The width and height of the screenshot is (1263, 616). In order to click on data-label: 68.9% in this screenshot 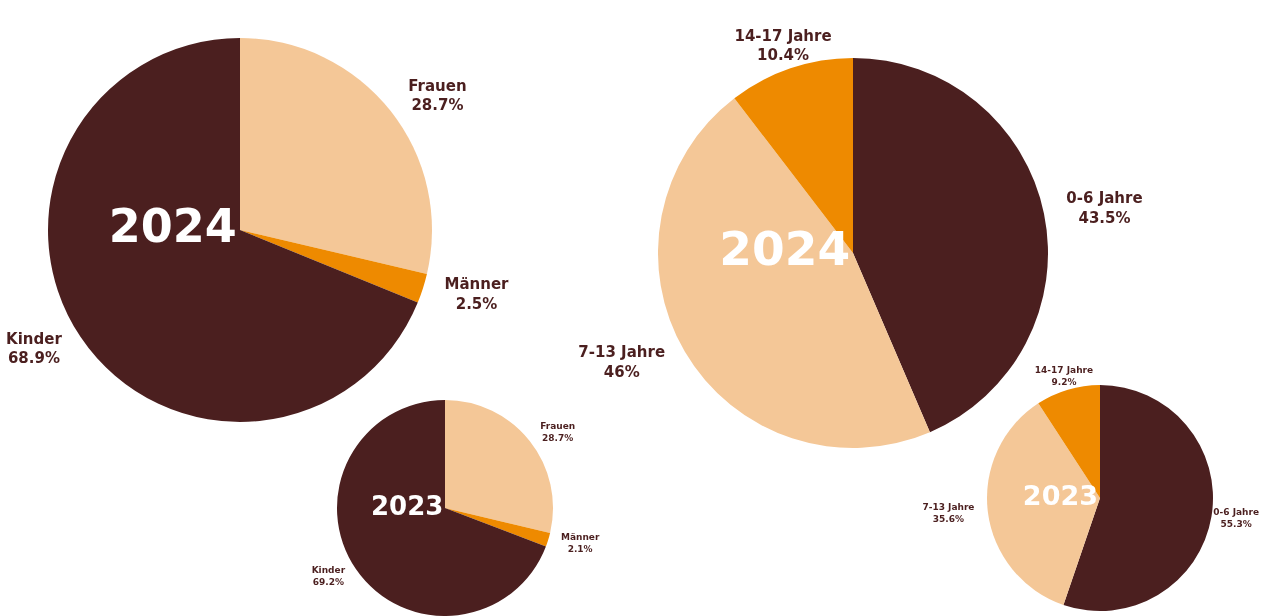, I will do `click(33, 358)`.